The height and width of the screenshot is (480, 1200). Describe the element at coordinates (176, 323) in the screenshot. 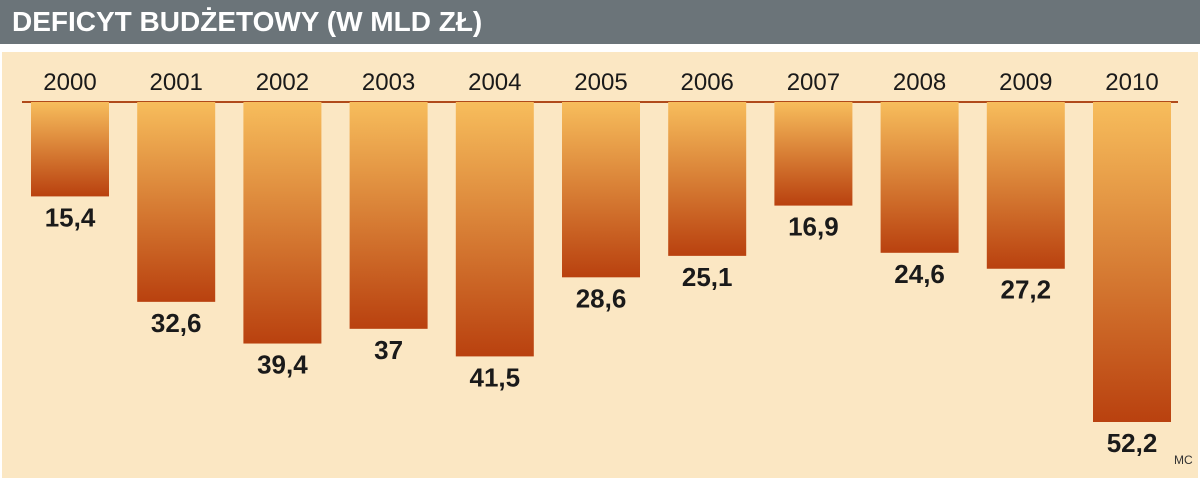

I see `value-label: 32,6` at that location.